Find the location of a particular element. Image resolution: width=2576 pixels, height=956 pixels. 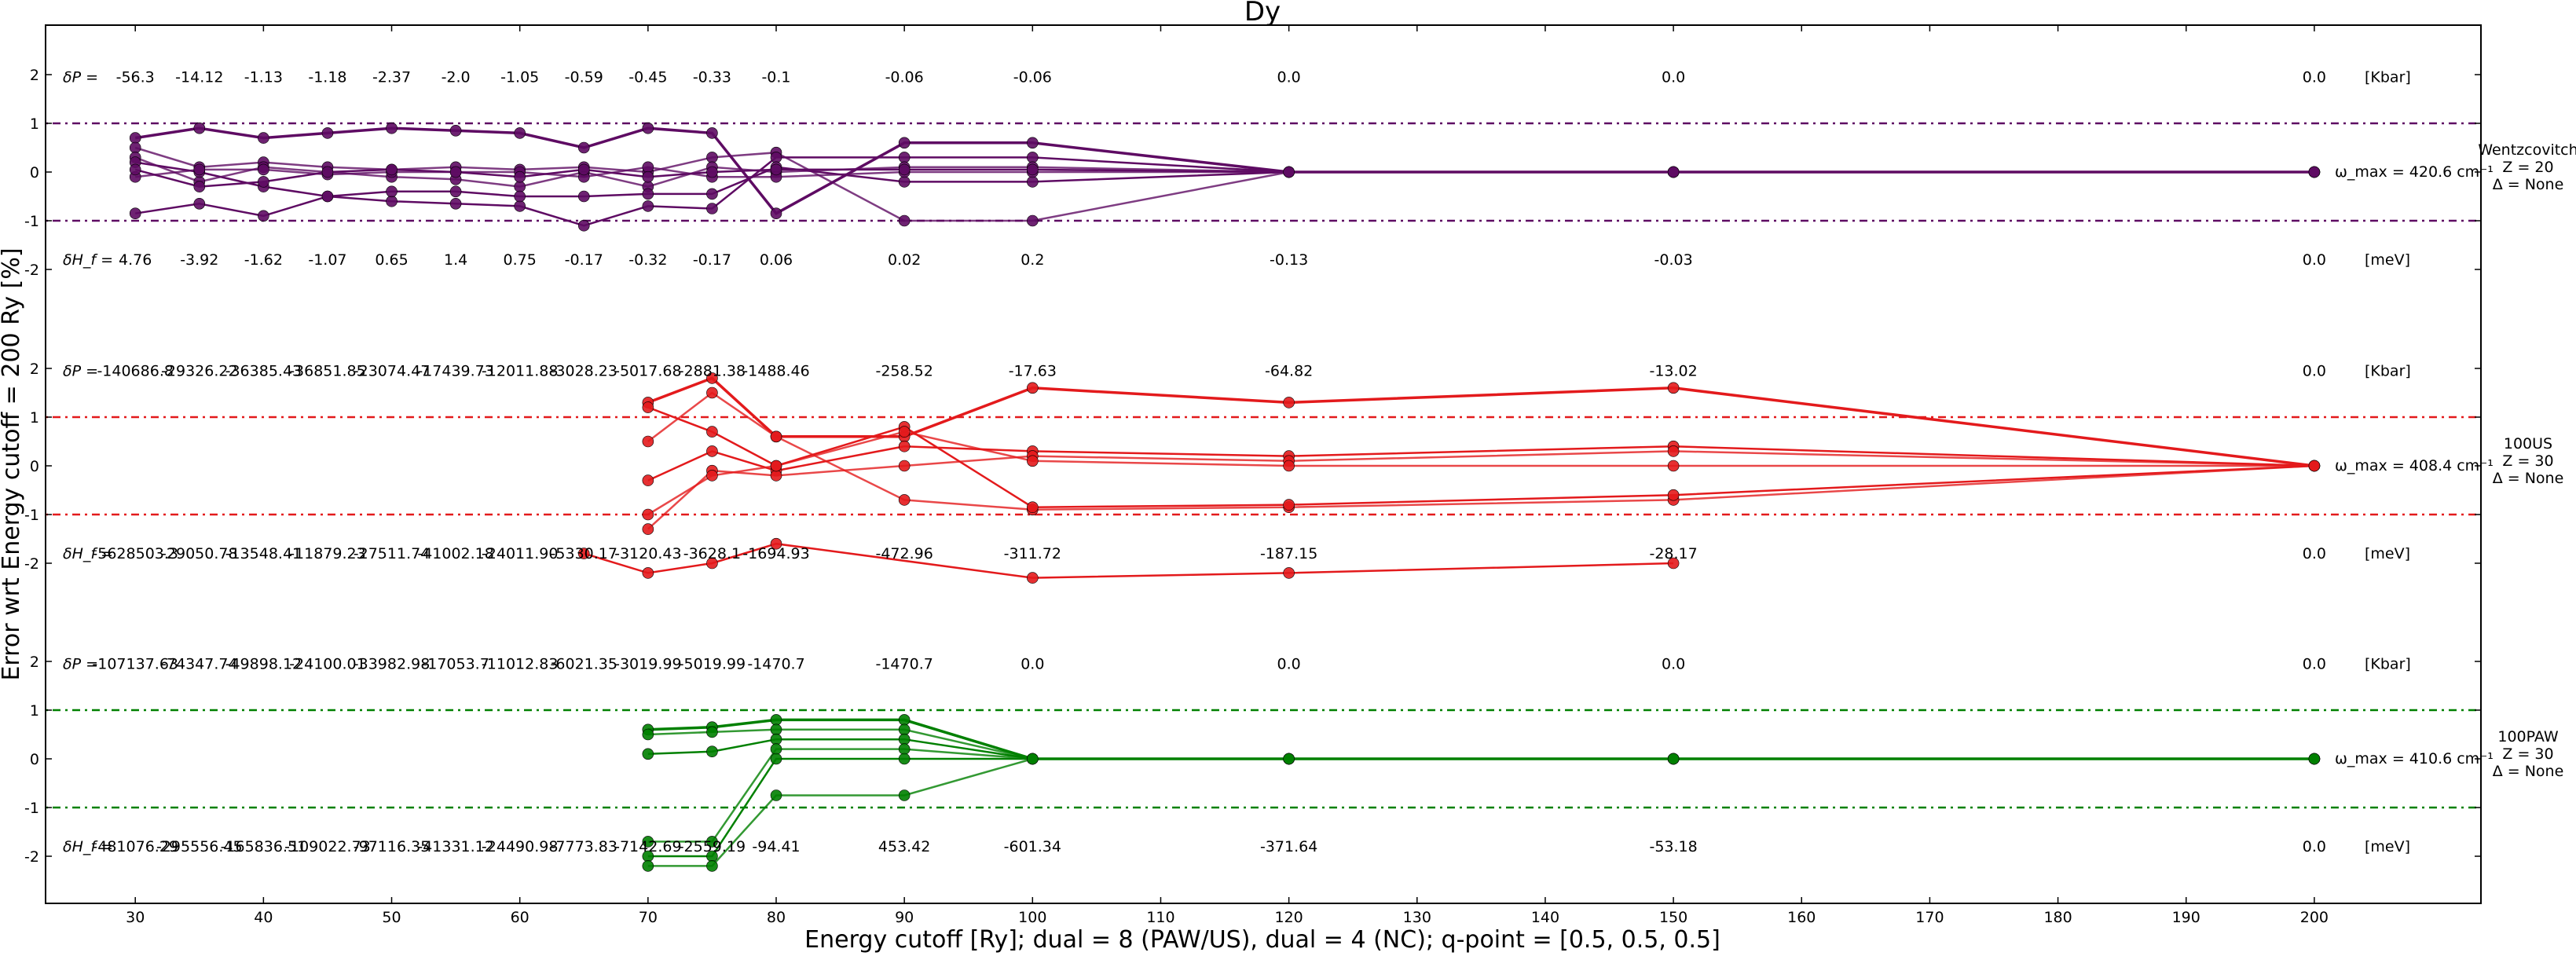

dh-value-label: -11879.23 is located at coordinates (327, 553).